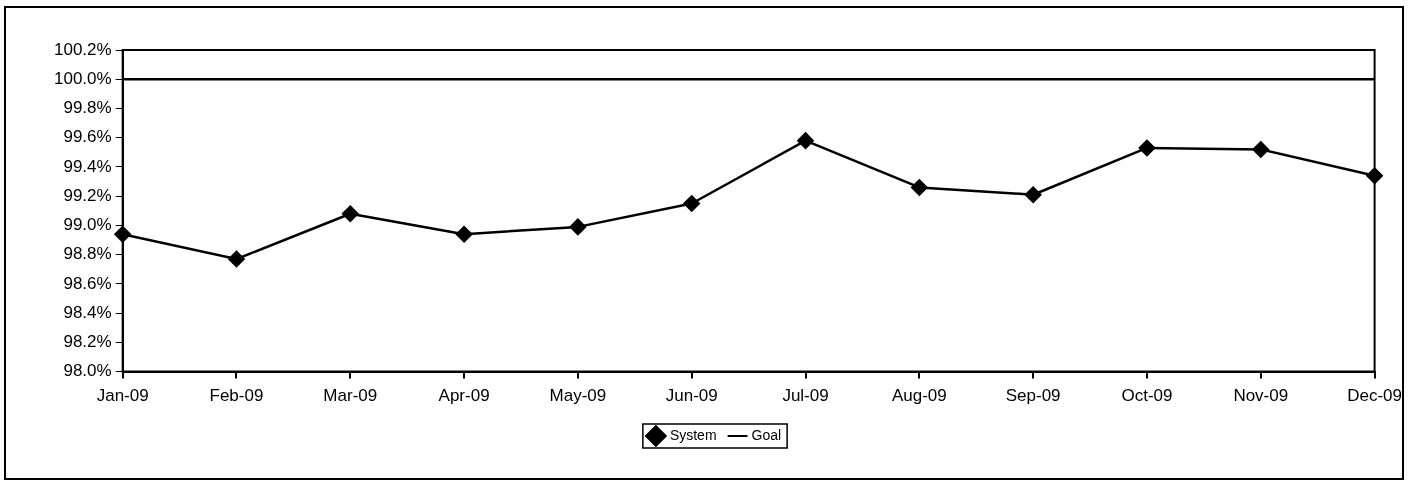  Describe the element at coordinates (87, 166) in the screenshot. I see `y-tick-label: 99.4%` at that location.